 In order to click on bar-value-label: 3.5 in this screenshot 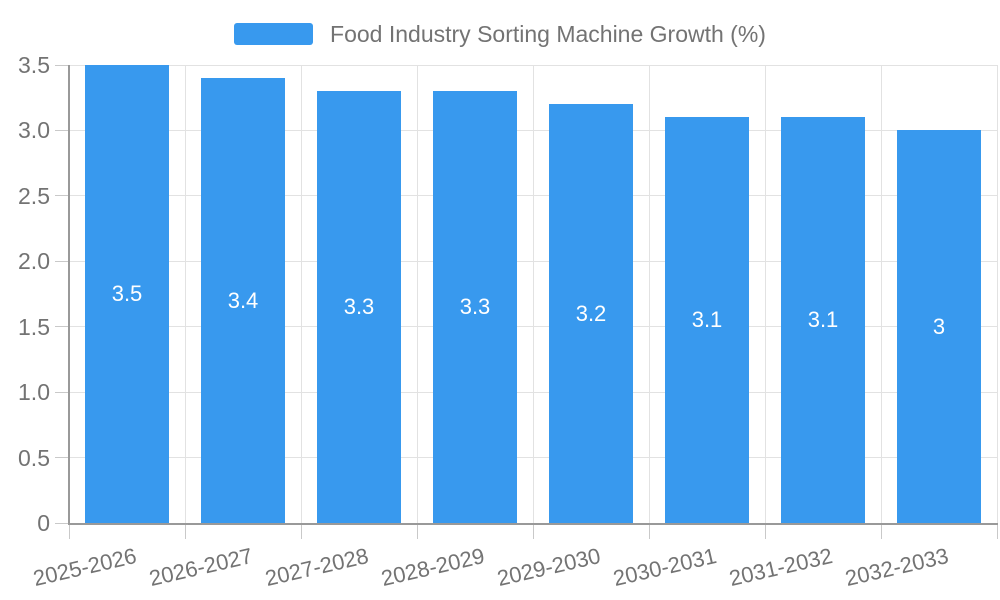, I will do `click(127, 293)`.